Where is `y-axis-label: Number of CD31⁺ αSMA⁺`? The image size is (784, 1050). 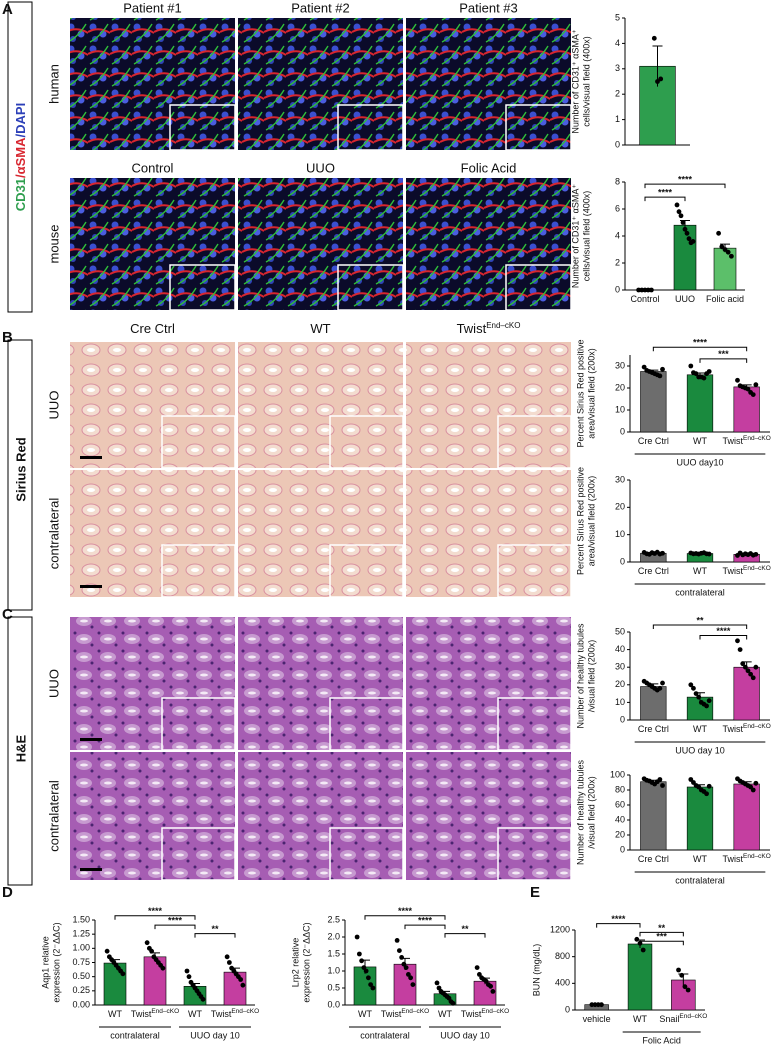
y-axis-label: Number of CD31⁺ αSMA⁺ is located at coordinates (575, 236).